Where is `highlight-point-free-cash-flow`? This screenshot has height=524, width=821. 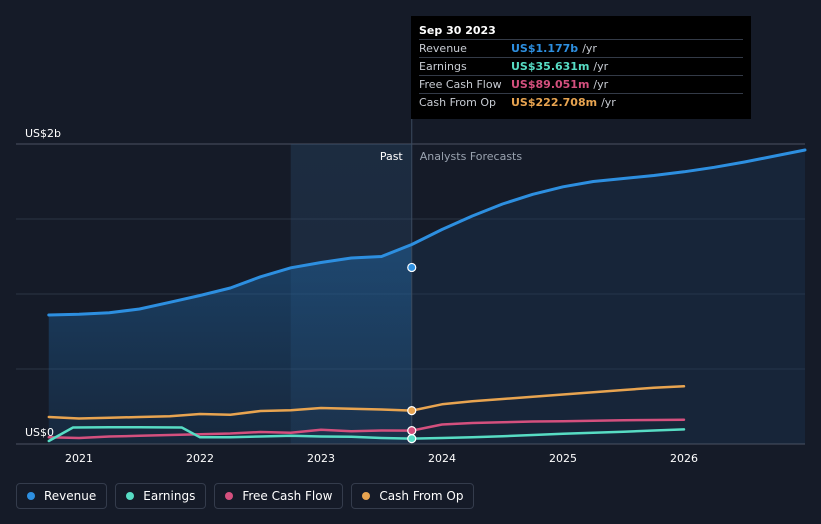 highlight-point-free-cash-flow is located at coordinates (412, 431).